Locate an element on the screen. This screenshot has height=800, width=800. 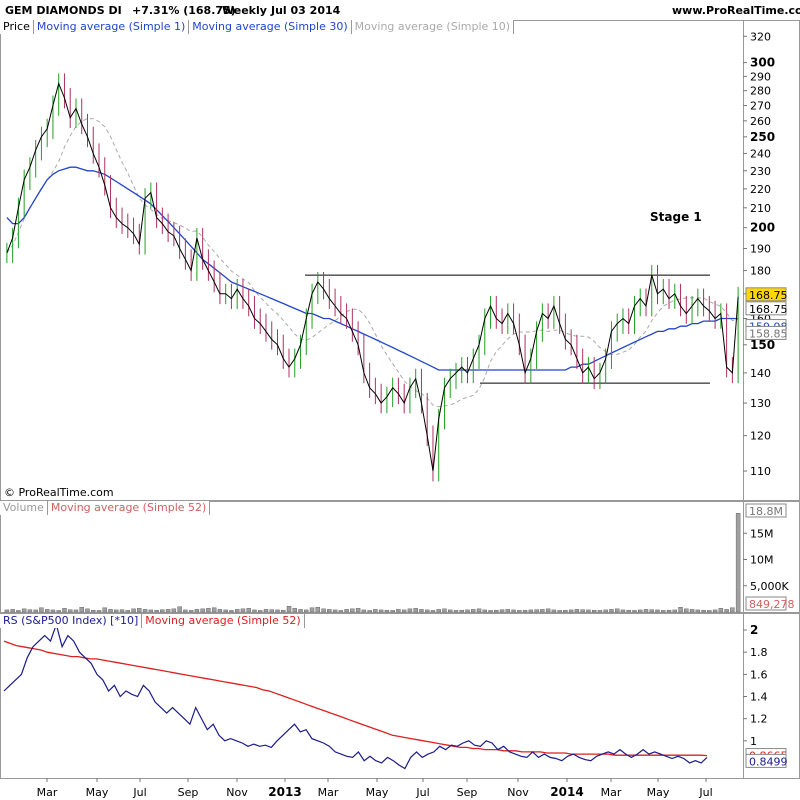
price-tick-label: 280 is located at coordinates (760, 91).